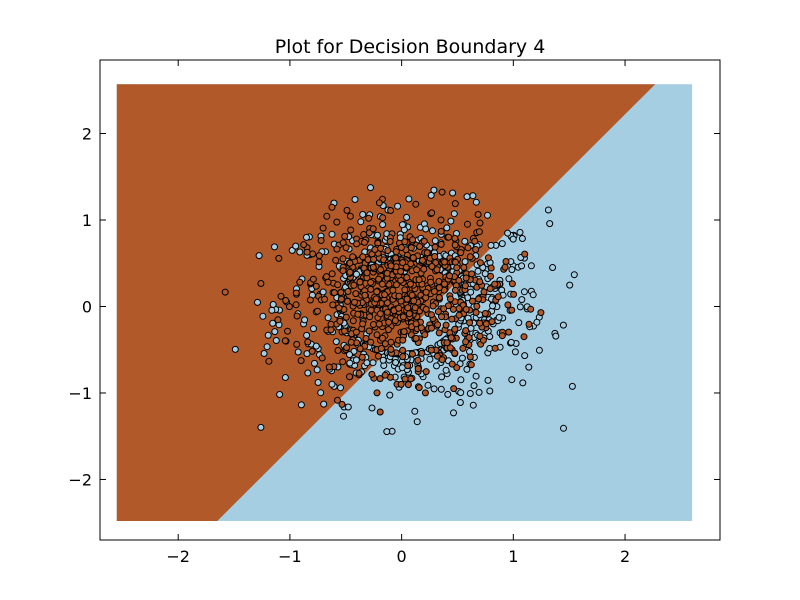 The width and height of the screenshot is (800, 600). Describe the element at coordinates (513, 556) in the screenshot. I see `x-tick-label: 1` at that location.